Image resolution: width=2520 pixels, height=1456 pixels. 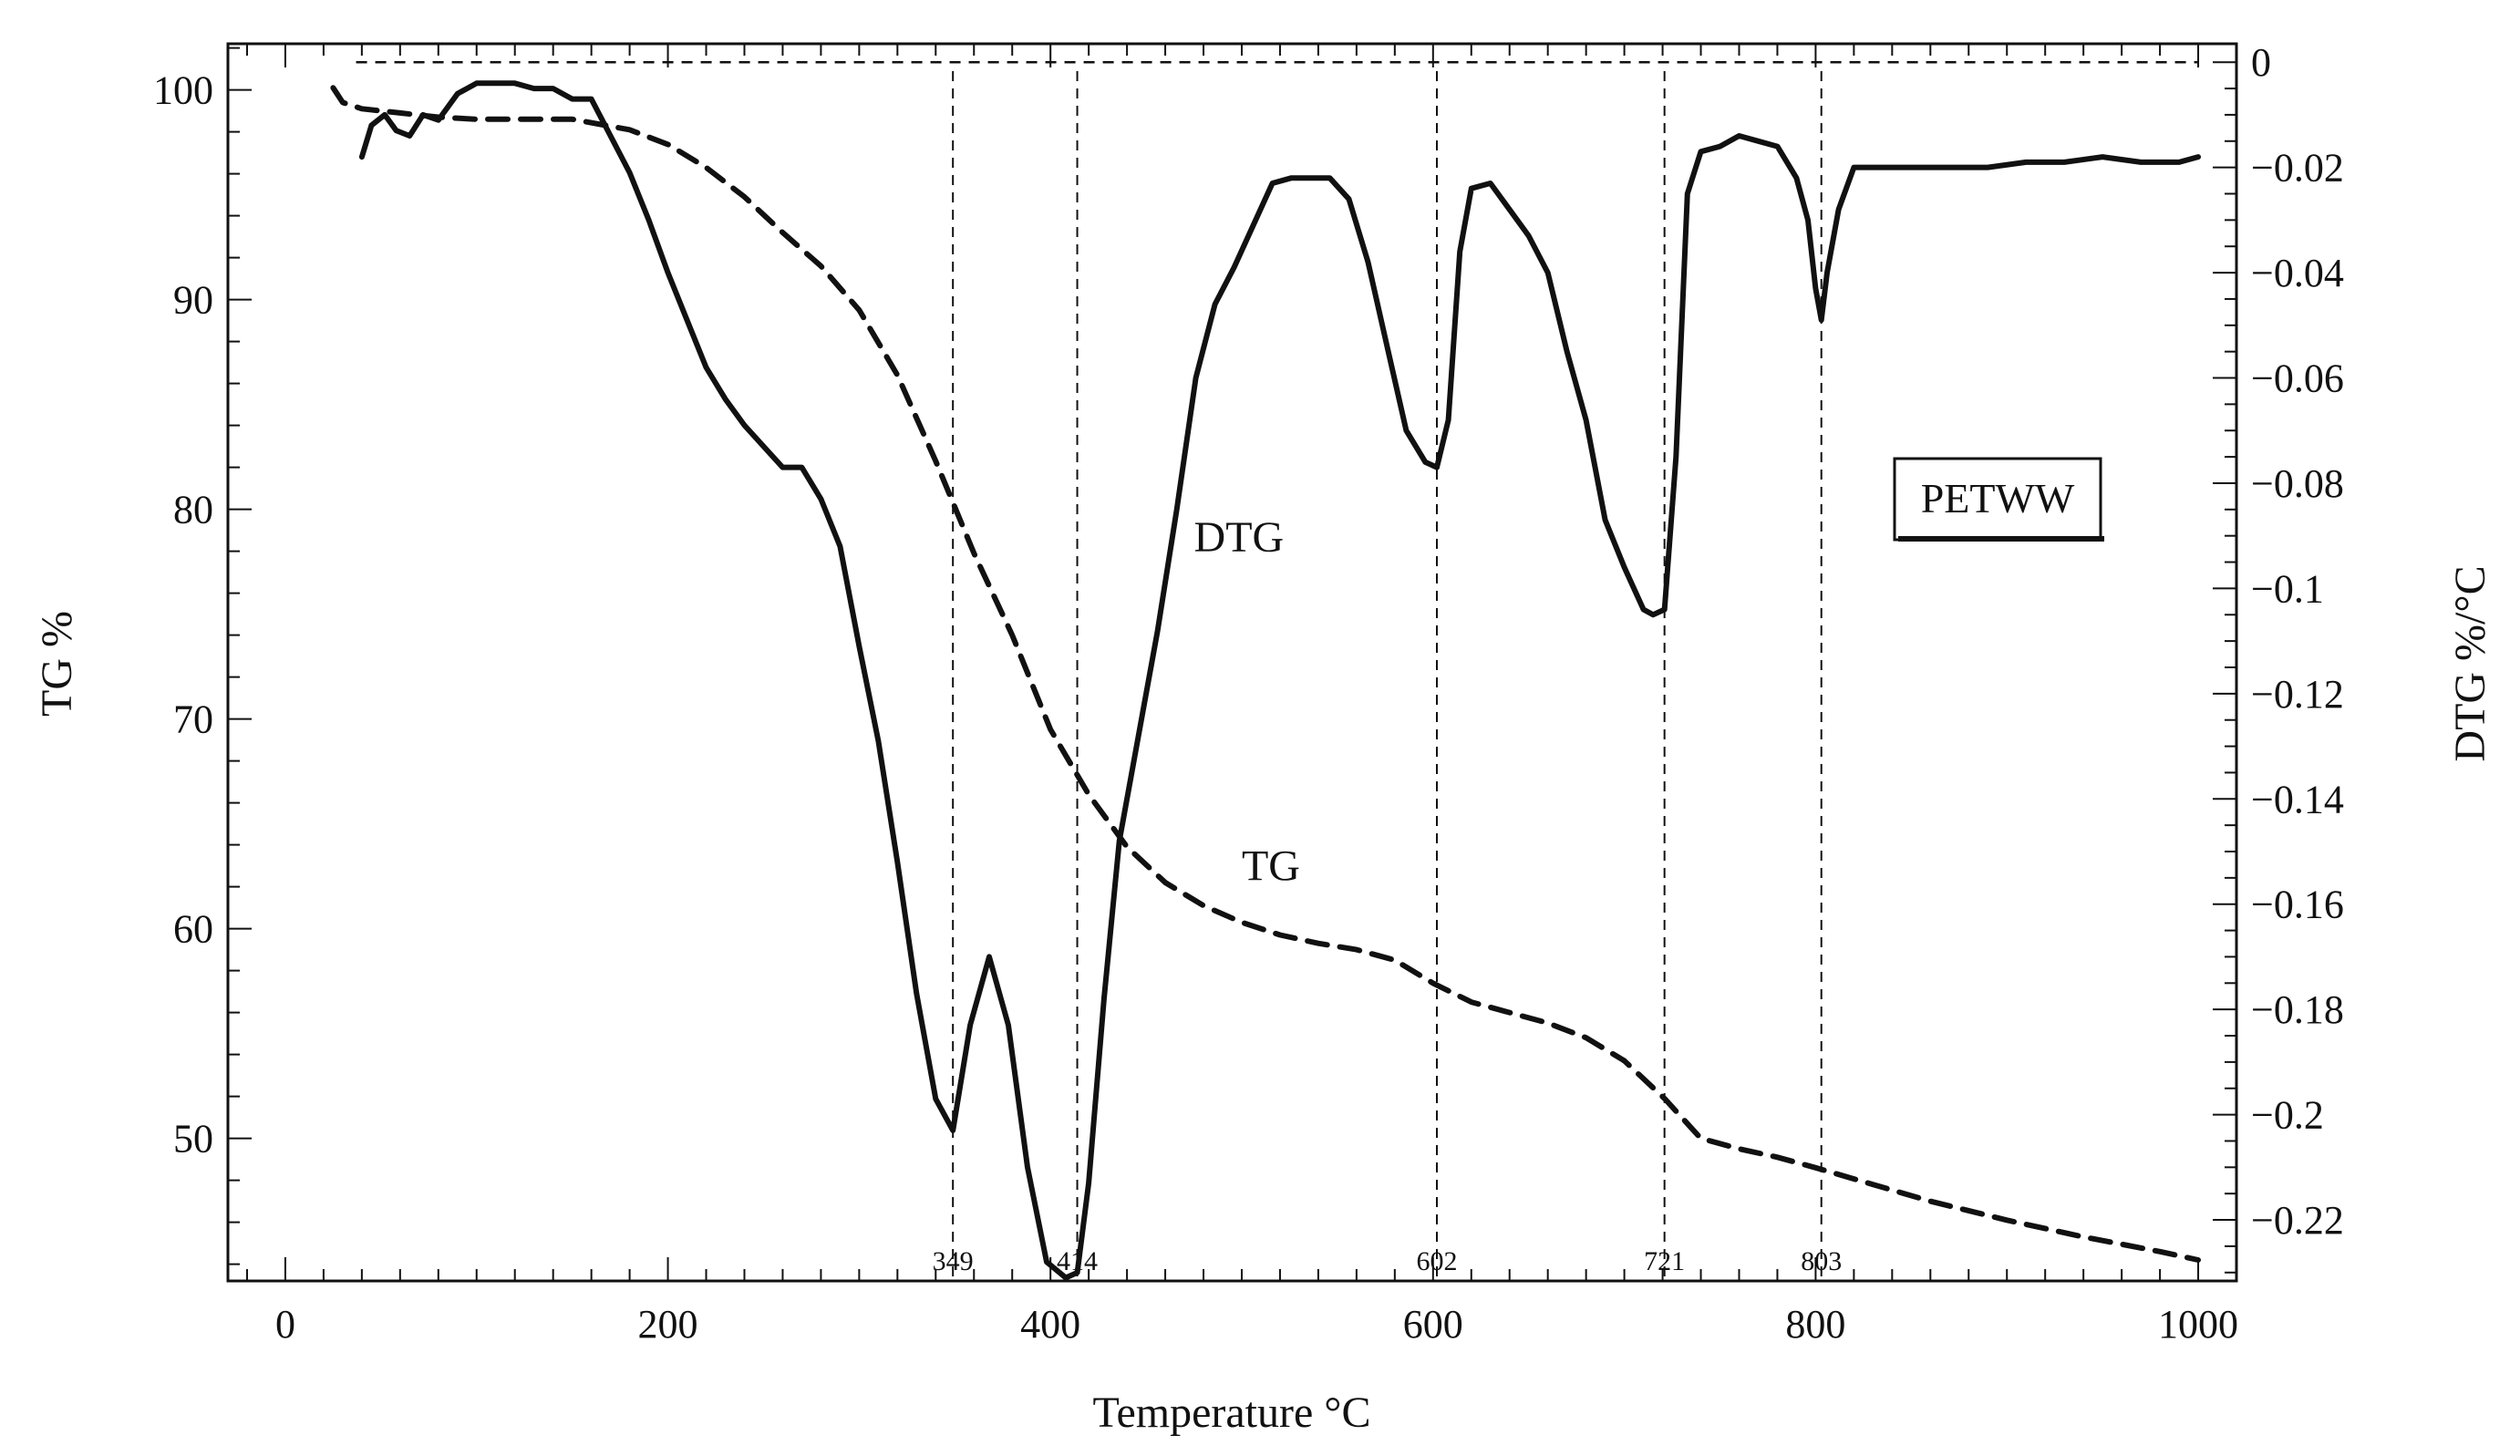 I want to click on x-tick-label: 800, so click(x=1815, y=1325).